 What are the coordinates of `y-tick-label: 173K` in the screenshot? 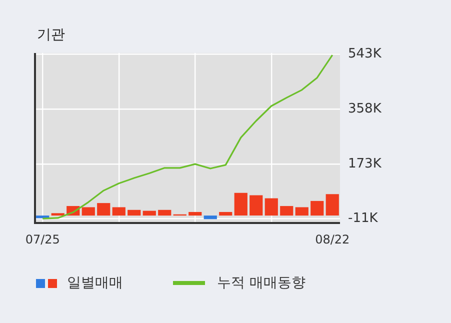 It's located at (365, 164).